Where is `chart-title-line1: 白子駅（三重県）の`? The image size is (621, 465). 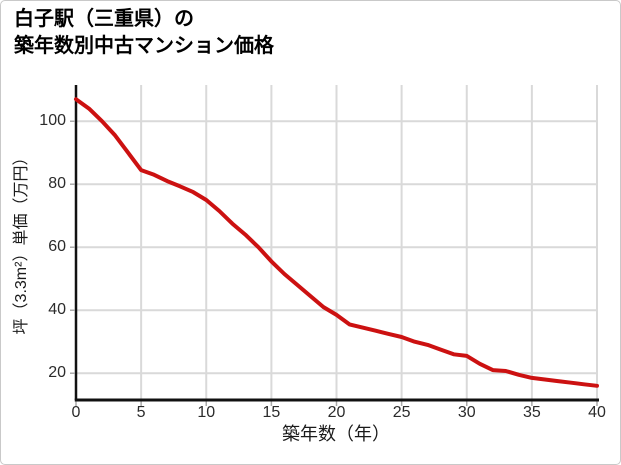
chart-title-line1: 白子駅（三重県）の is located at coordinates (104, 19).